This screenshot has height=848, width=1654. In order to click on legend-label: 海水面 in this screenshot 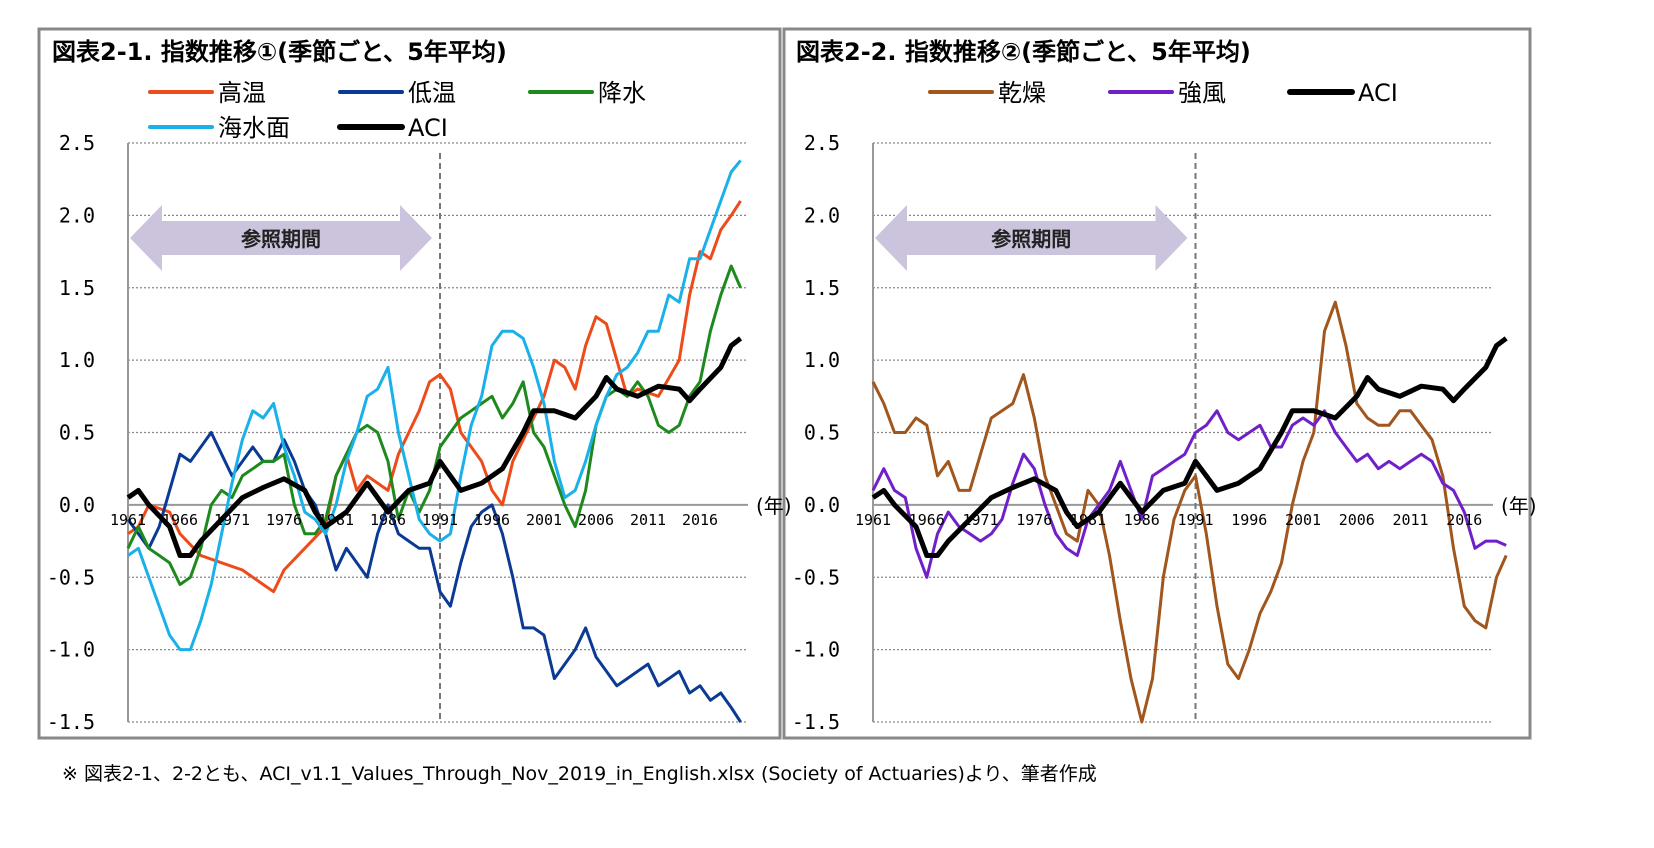, I will do `click(254, 128)`.